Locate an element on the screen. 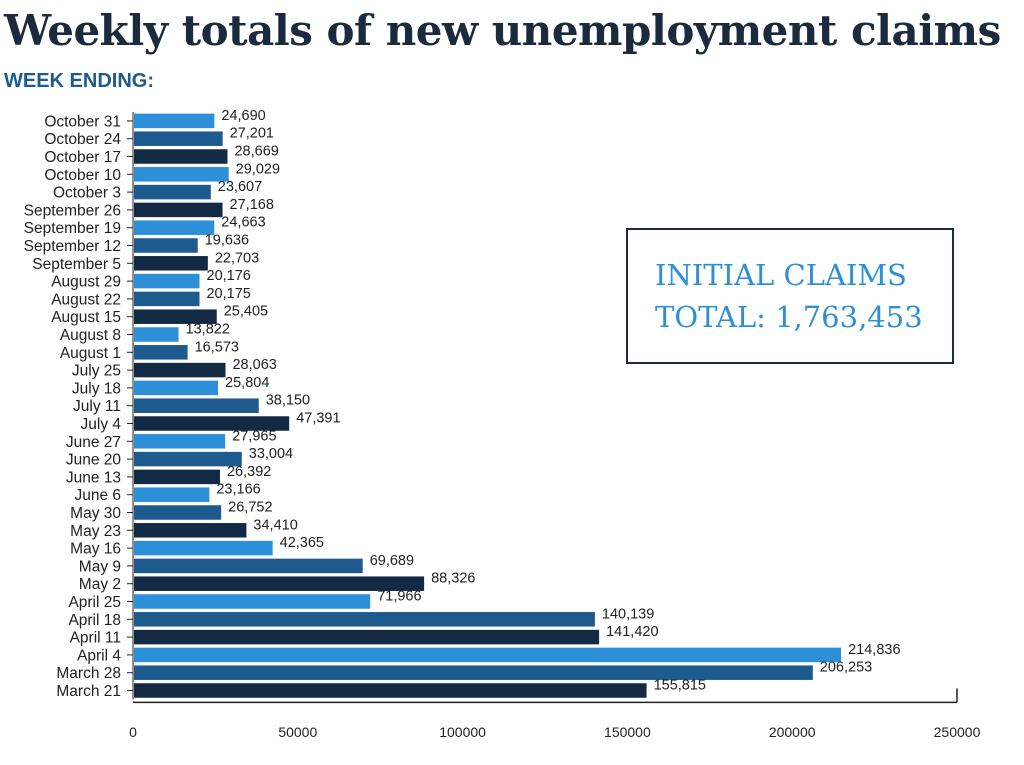 The image size is (1024, 765). value-label: 22,703 is located at coordinates (237, 258).